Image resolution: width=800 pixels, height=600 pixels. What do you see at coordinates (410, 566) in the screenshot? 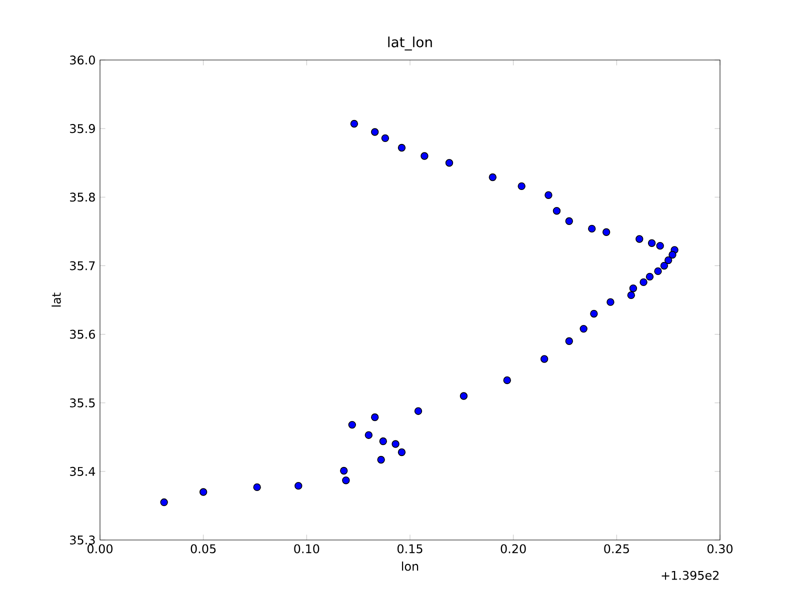
I see `x-axis-title: lon` at bounding box center [410, 566].